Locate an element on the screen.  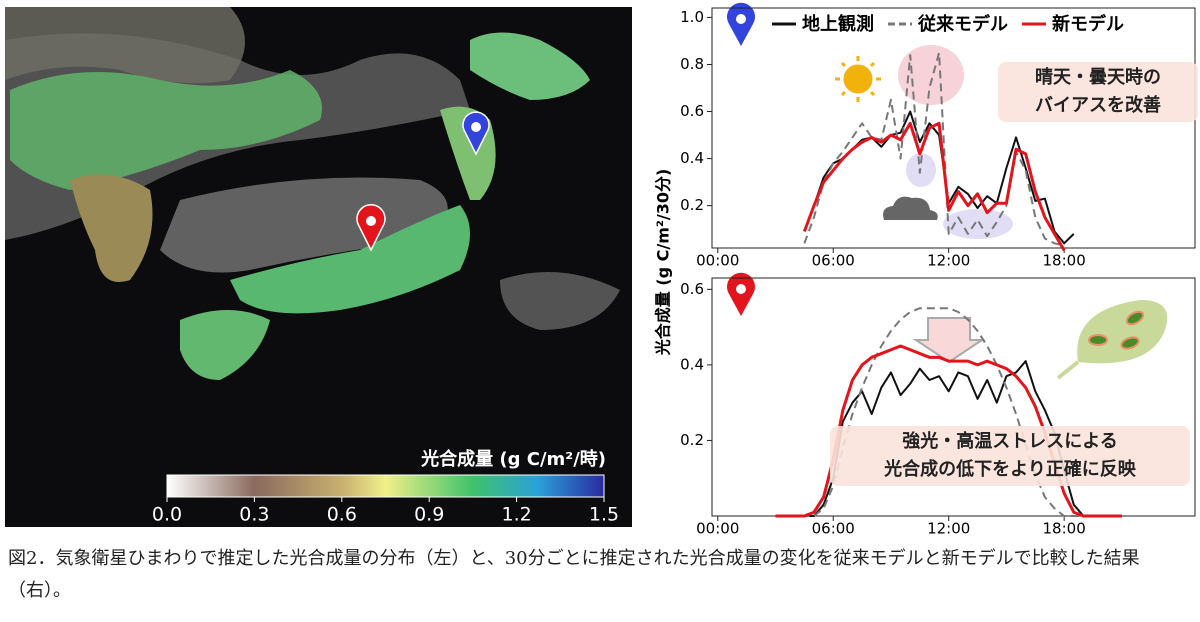
y-axis-label: 光合成量 (g C/m²/30分) is located at coordinates (663, 263).